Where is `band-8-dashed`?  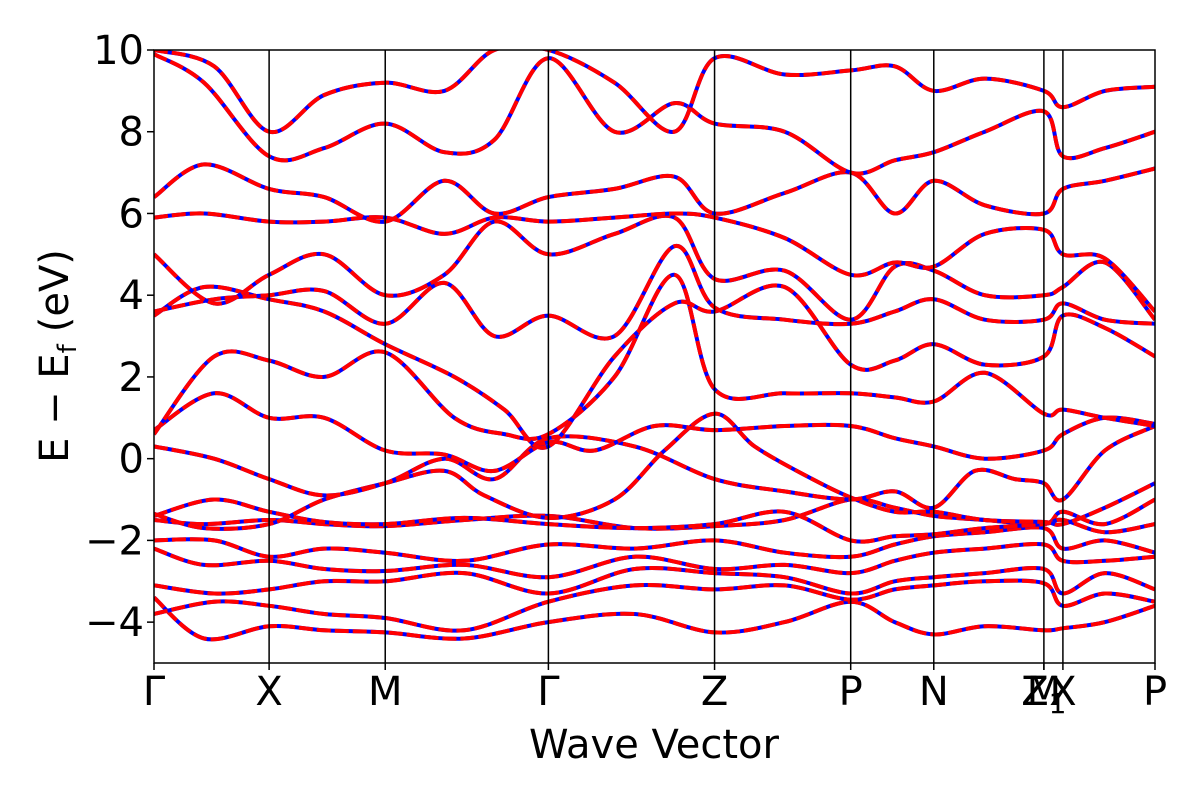 band-8-dashed is located at coordinates (654, 467).